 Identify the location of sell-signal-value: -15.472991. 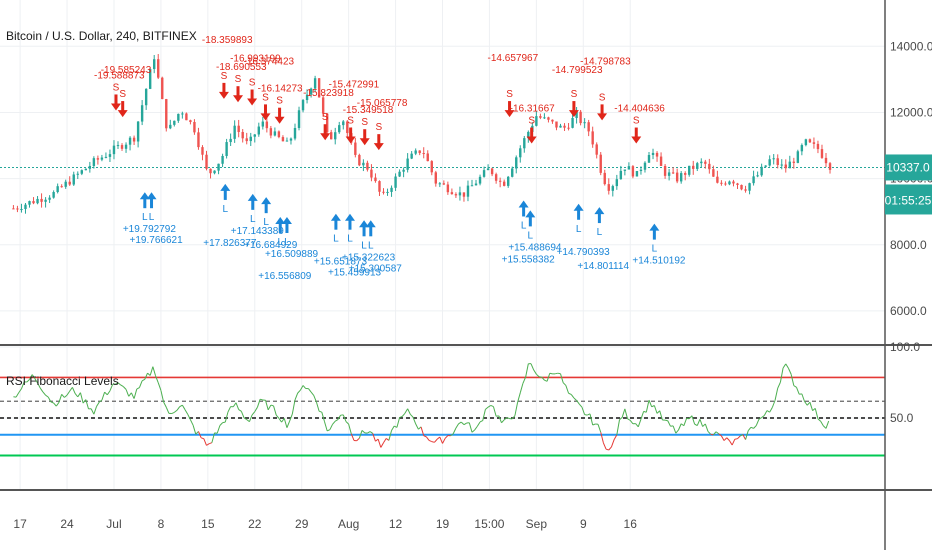
(354, 85).